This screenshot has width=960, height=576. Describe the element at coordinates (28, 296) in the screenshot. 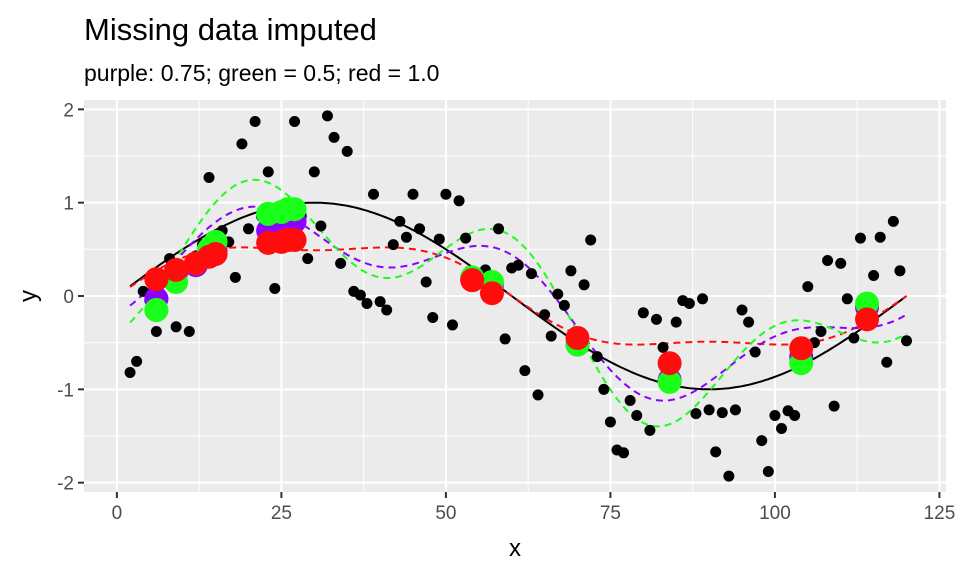

I see `y-axis-title: y` at that location.